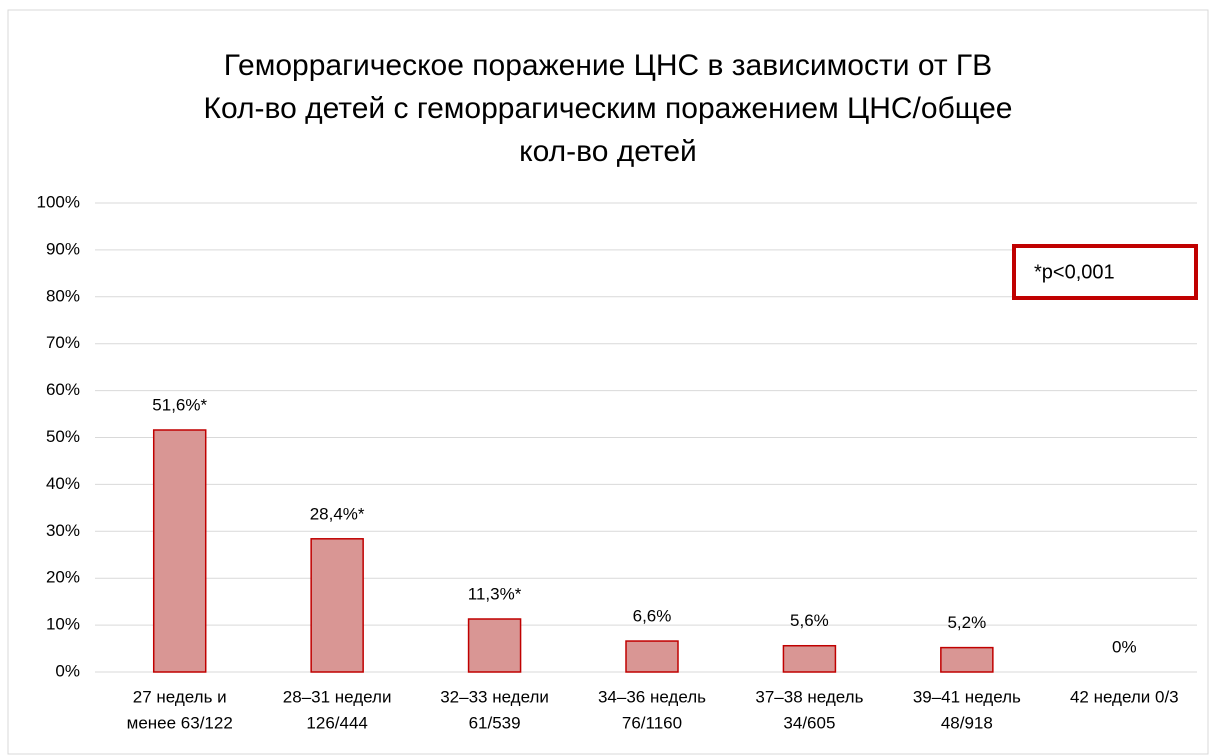  Describe the element at coordinates (337, 513) in the screenshot. I see `value-label: 28,4%*` at that location.